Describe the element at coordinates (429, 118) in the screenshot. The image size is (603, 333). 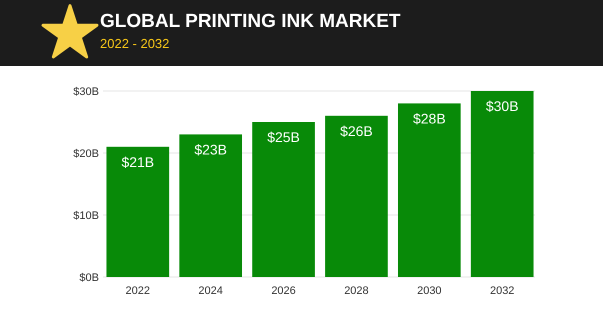
I see `data-label: $28B` at that location.